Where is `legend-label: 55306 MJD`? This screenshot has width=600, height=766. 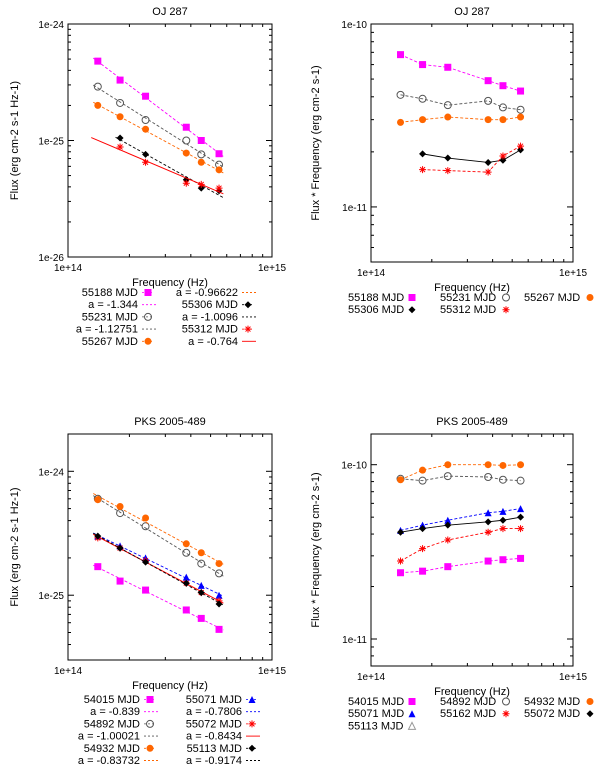 legend-label: 55306 MJD is located at coordinates (210, 305).